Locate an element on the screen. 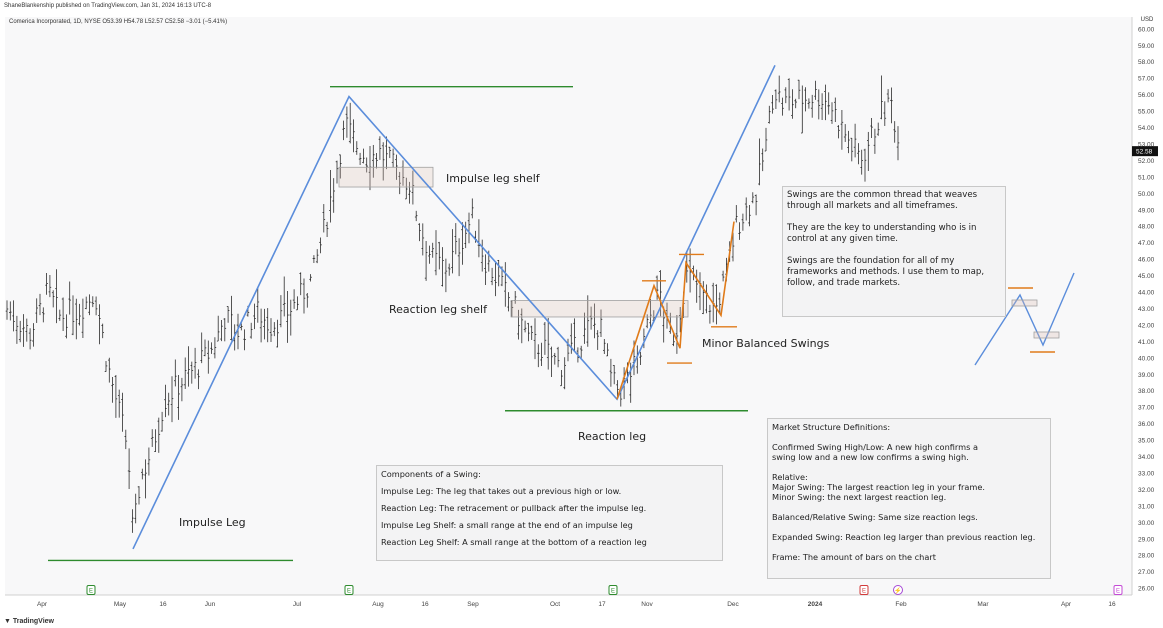 This screenshot has height=628, width=1163. schematic-shelf-high is located at coordinates (1024, 303).